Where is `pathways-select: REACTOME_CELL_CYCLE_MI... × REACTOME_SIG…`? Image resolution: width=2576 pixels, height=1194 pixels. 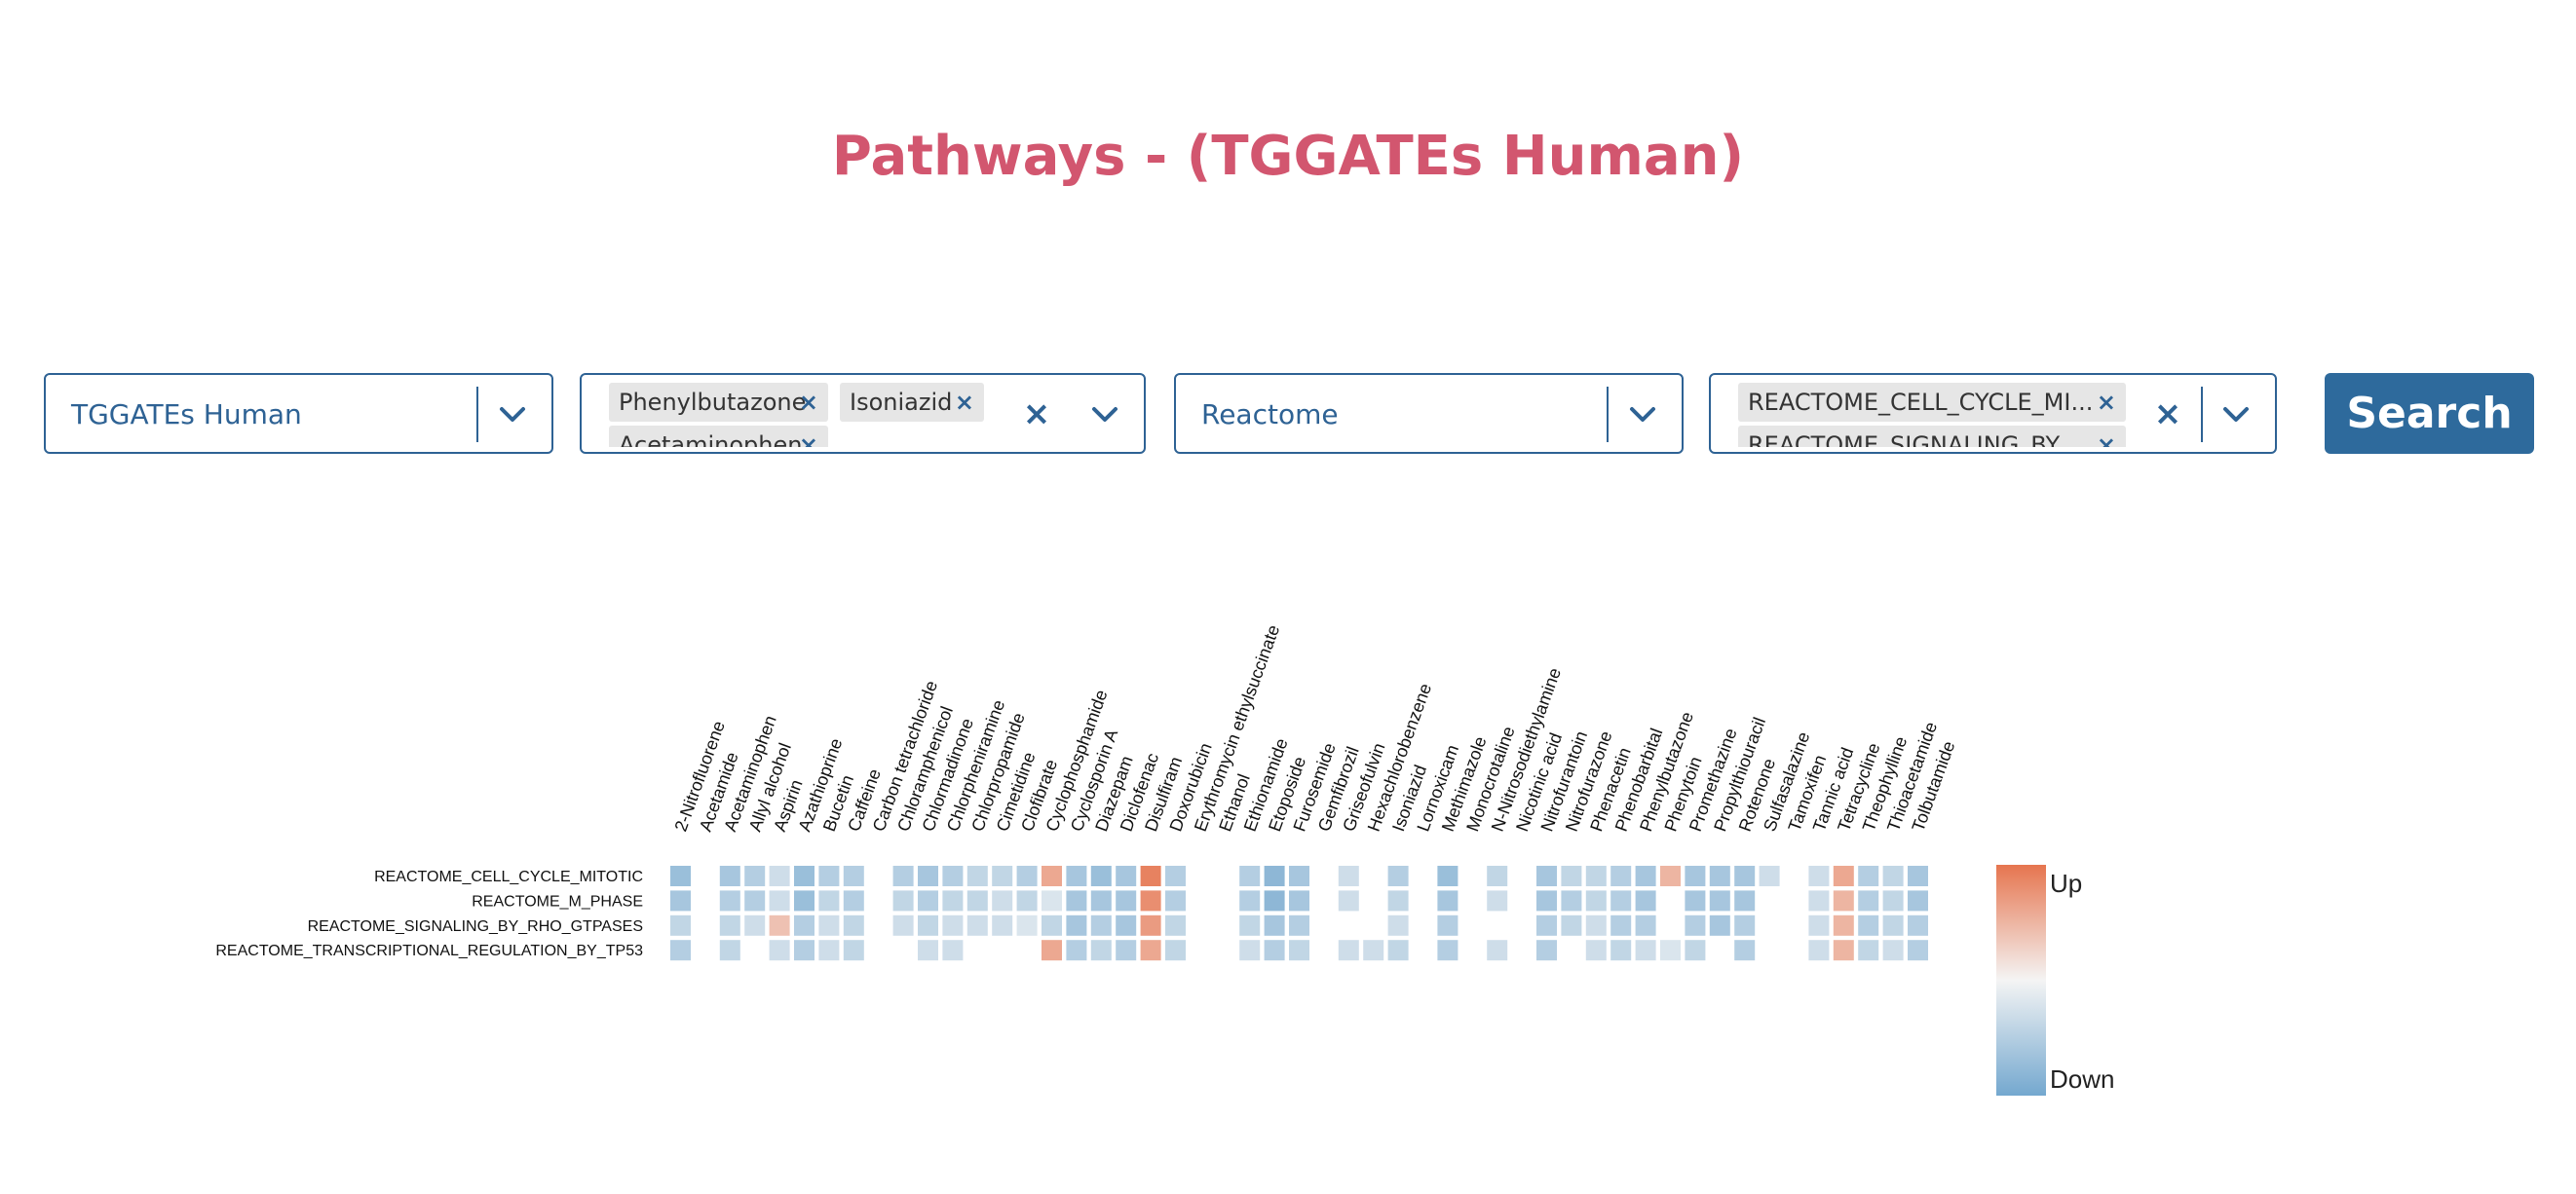
pathways-select: REACTOME_CELL_CYCLE_MI... × REACTOME_SIG… is located at coordinates (1993, 413).